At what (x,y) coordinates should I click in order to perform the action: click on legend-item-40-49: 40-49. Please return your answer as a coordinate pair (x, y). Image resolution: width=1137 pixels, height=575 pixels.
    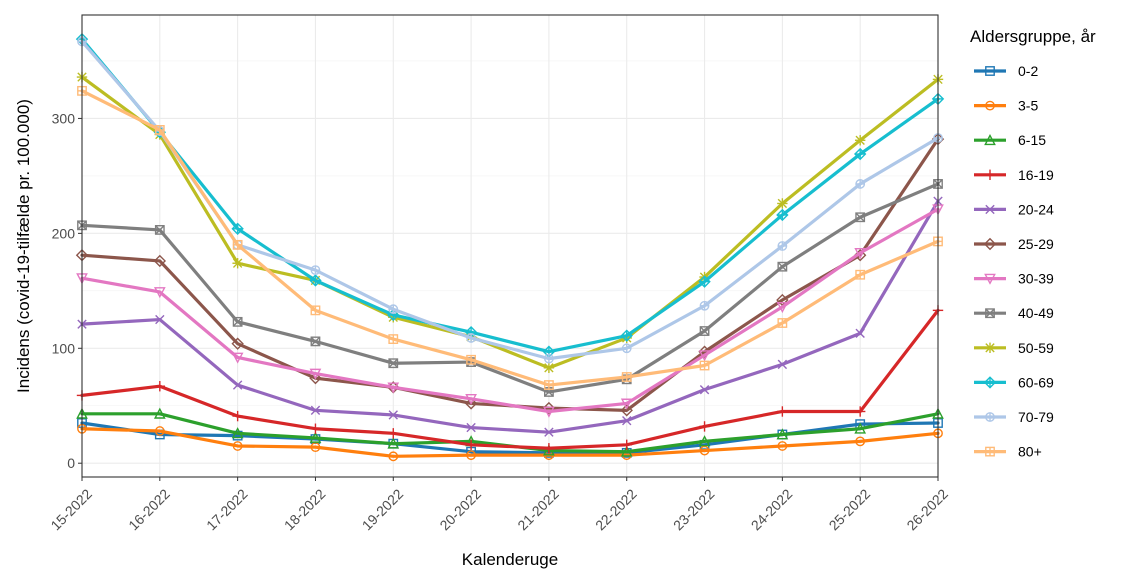
    Looking at the image, I should click on (1014, 313).